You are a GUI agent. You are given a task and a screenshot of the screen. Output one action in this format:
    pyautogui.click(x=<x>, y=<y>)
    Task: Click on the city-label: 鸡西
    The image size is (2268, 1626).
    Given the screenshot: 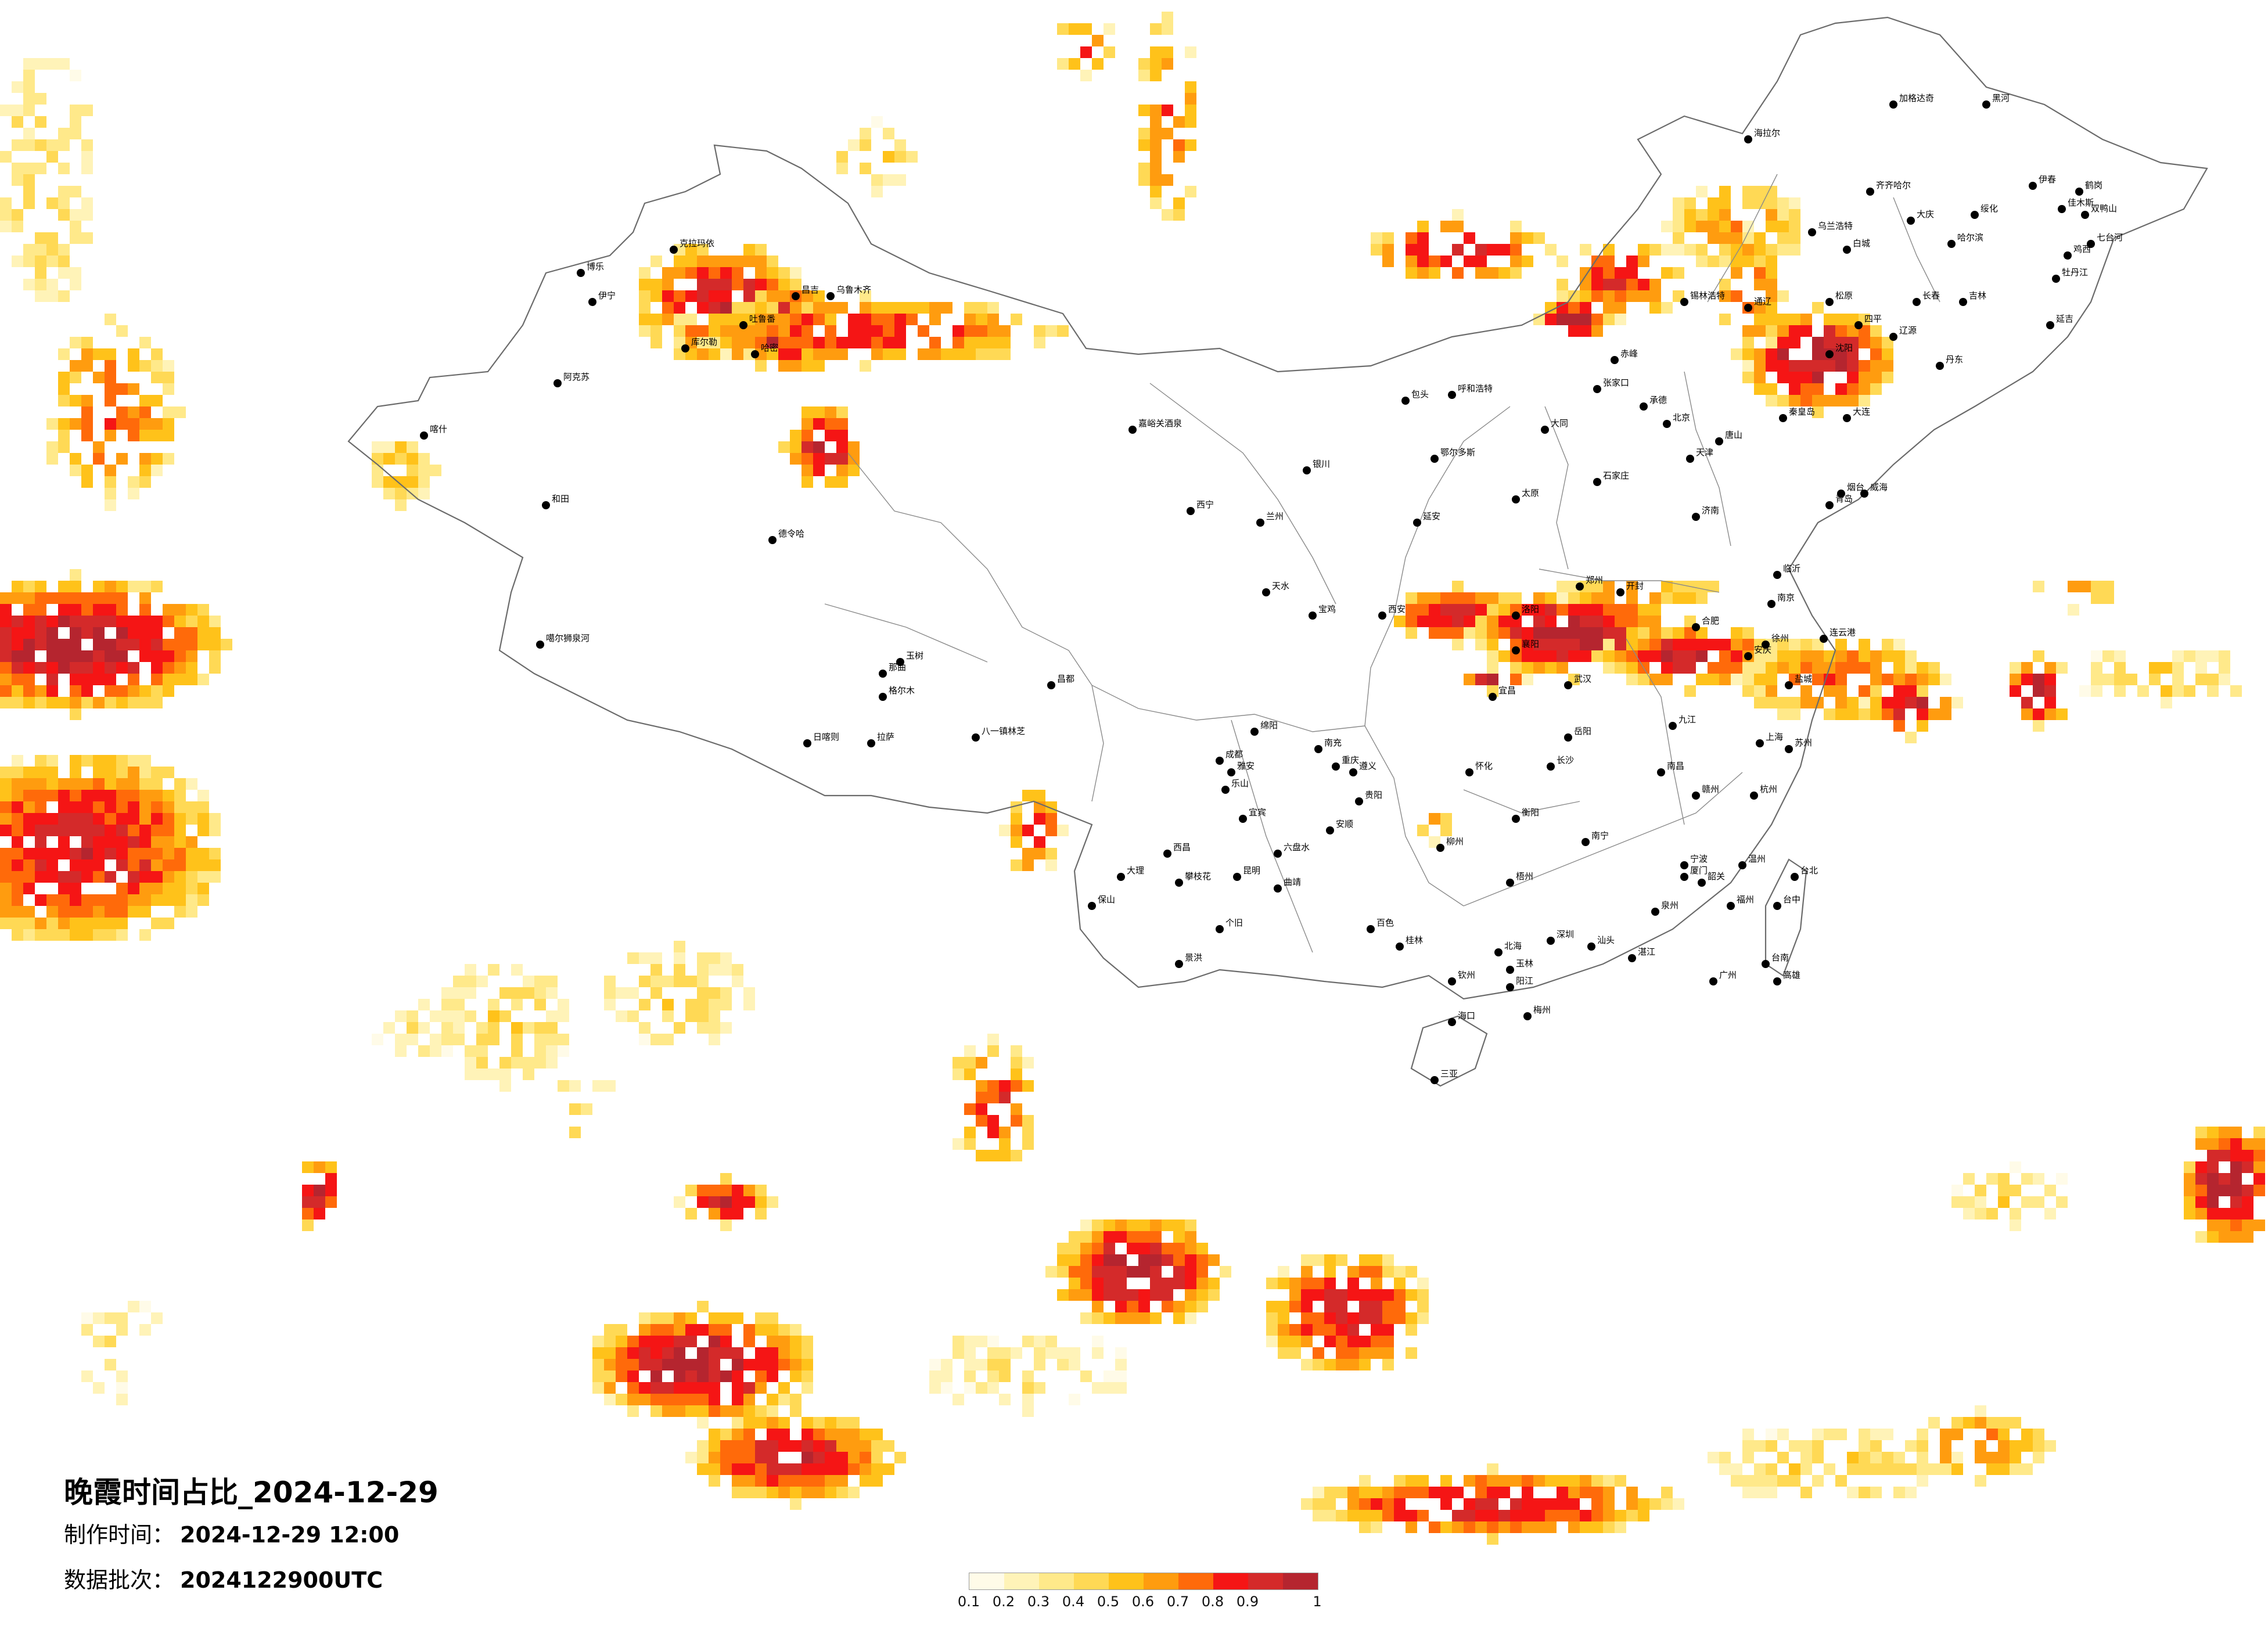 What is the action you would take?
    pyautogui.click(x=2082, y=249)
    